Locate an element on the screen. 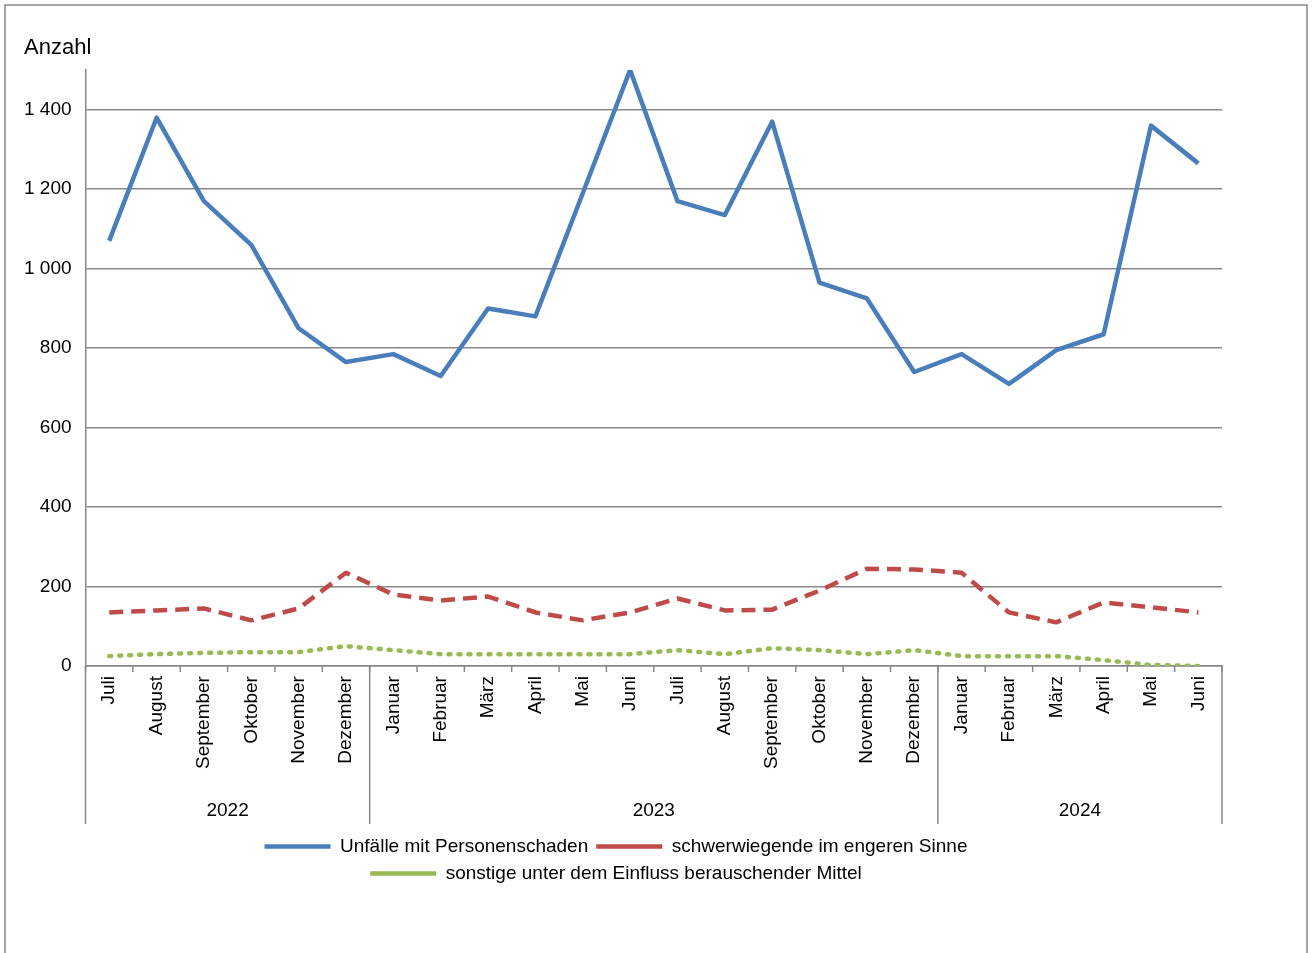  y-tick-label: 1 200 is located at coordinates (48, 188).